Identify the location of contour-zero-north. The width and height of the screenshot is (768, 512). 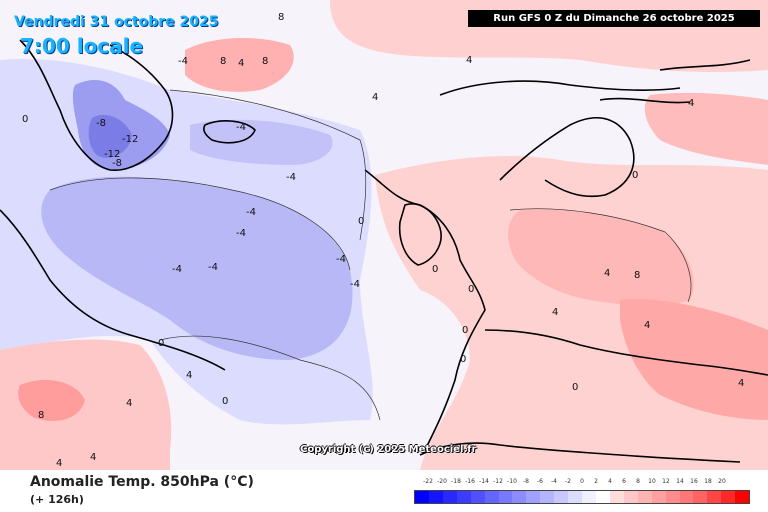
(268, 165).